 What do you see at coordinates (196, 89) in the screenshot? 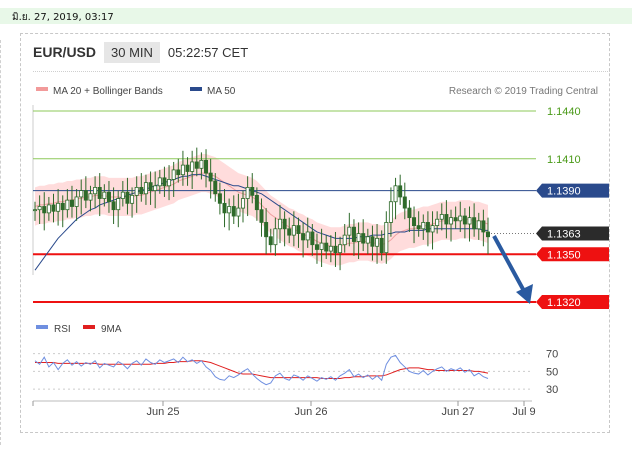
I see `ma50-legend-swatch` at bounding box center [196, 89].